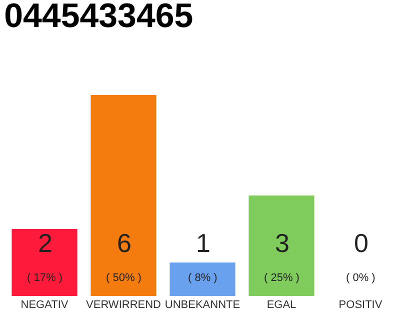 Image resolution: width=410 pixels, height=320 pixels. What do you see at coordinates (361, 256) in the screenshot?
I see `data-label: 0 ( 0% )` at bounding box center [361, 256].